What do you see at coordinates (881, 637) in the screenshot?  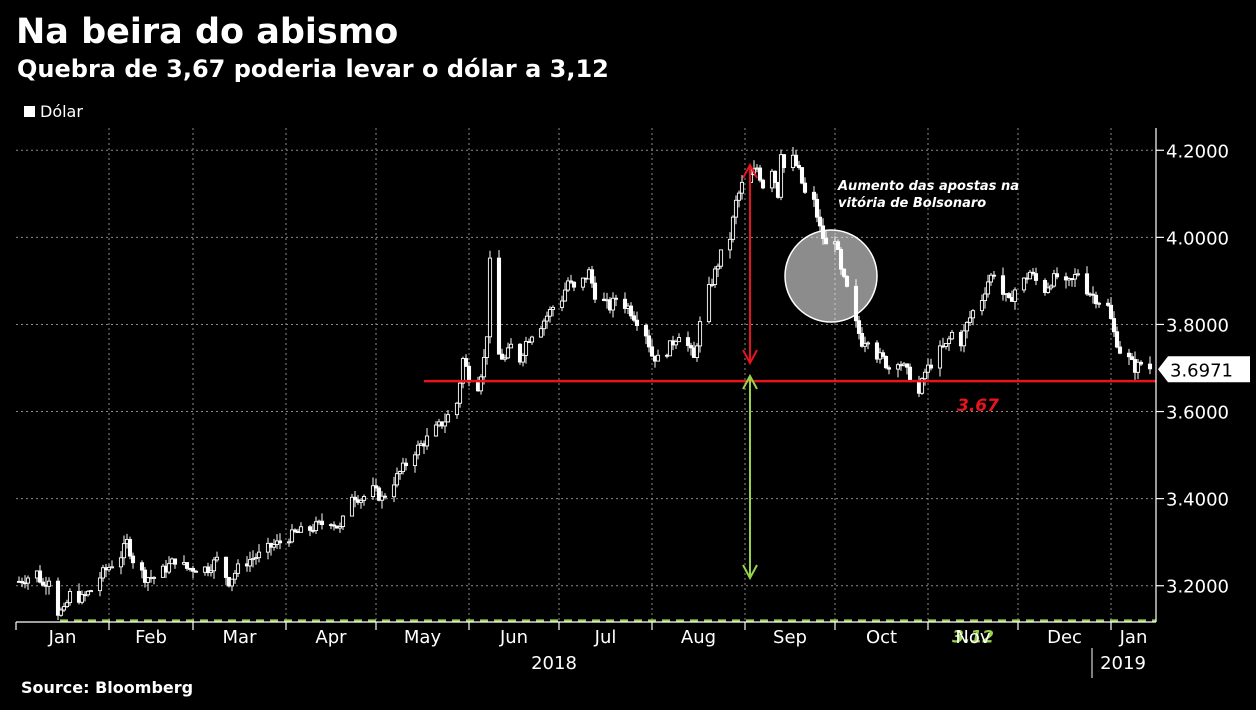 I see `x-month-label: Oct` at bounding box center [881, 637].